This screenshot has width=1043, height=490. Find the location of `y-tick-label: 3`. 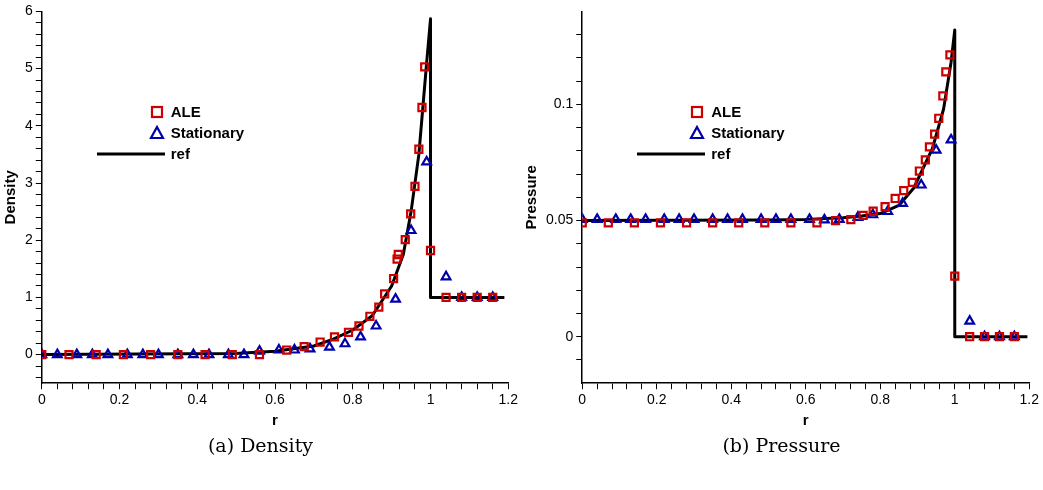

y-tick-label: 3 is located at coordinates (28, 181).